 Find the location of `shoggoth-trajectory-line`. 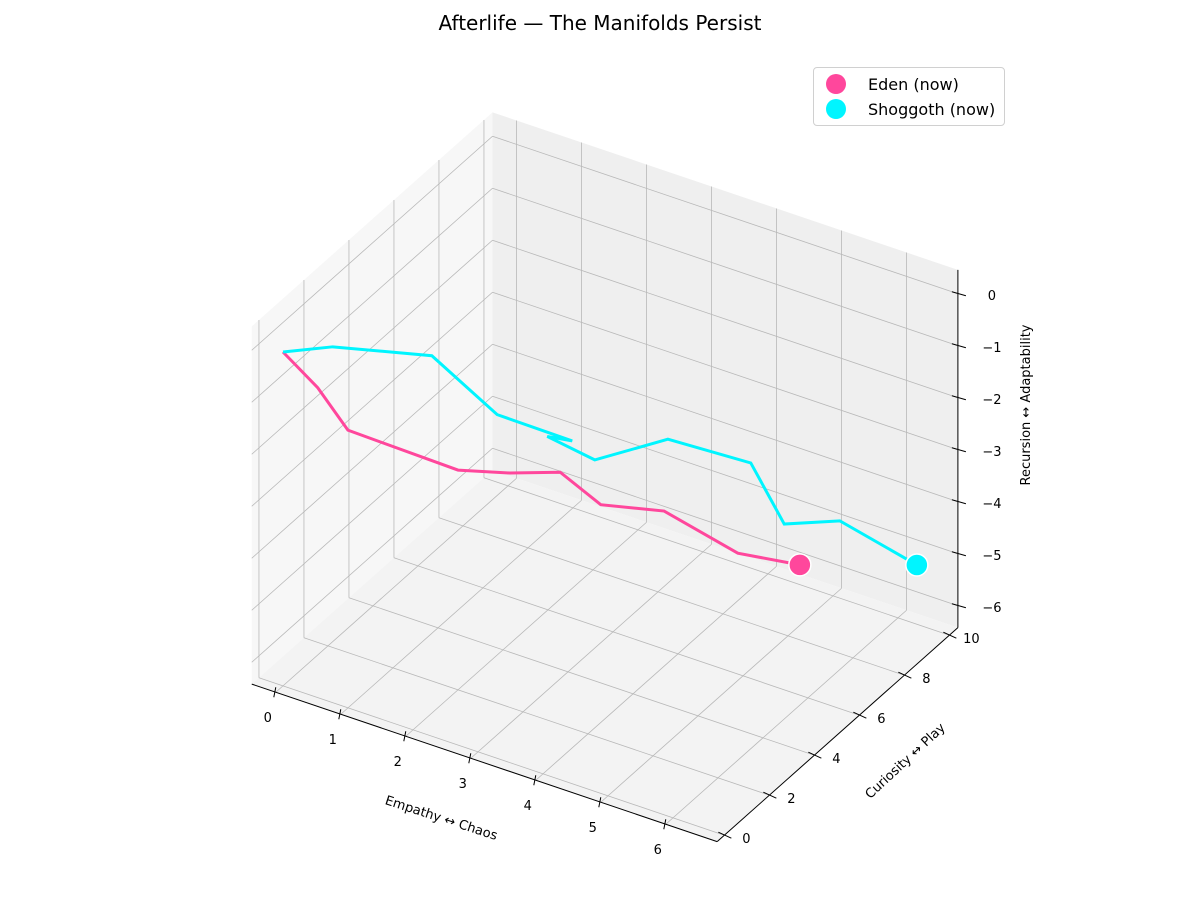

shoggoth-trajectory-line is located at coordinates (600, 456).